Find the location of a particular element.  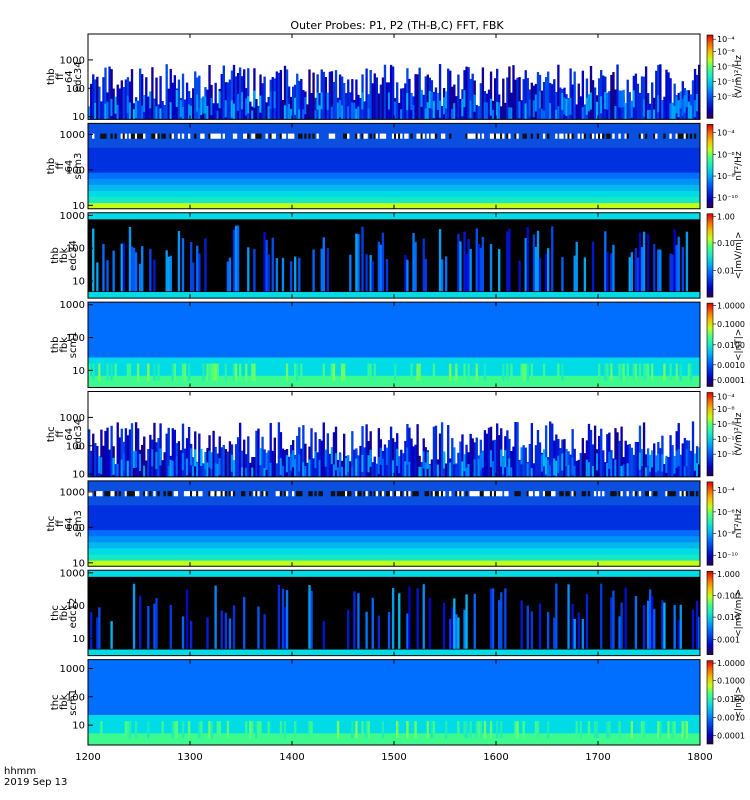

x-tick-label: 1200 is located at coordinates (87, 757).